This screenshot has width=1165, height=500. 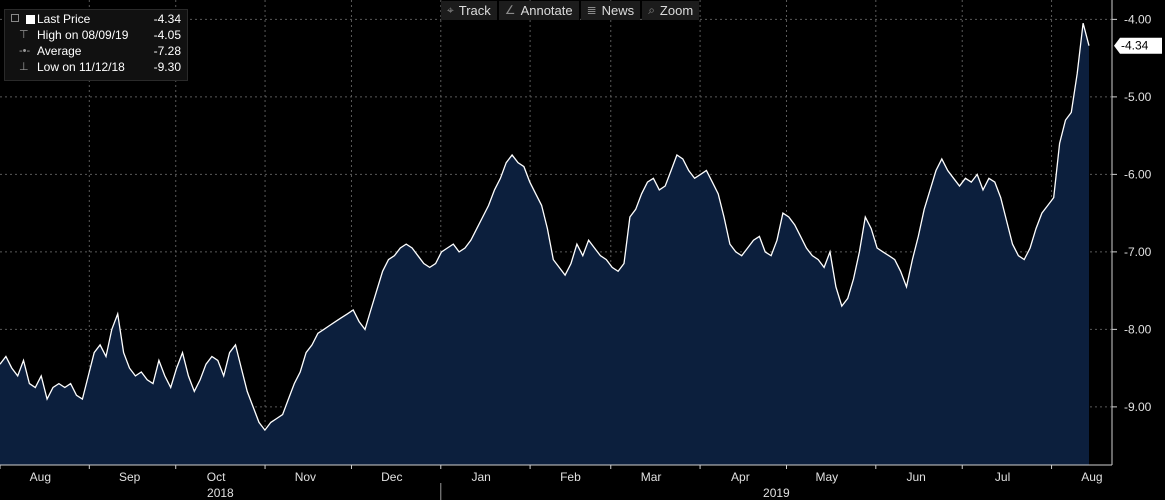 What do you see at coordinates (100, 35) in the screenshot?
I see `legend-high: ⊤ High on 08/09/19 -4.05` at bounding box center [100, 35].